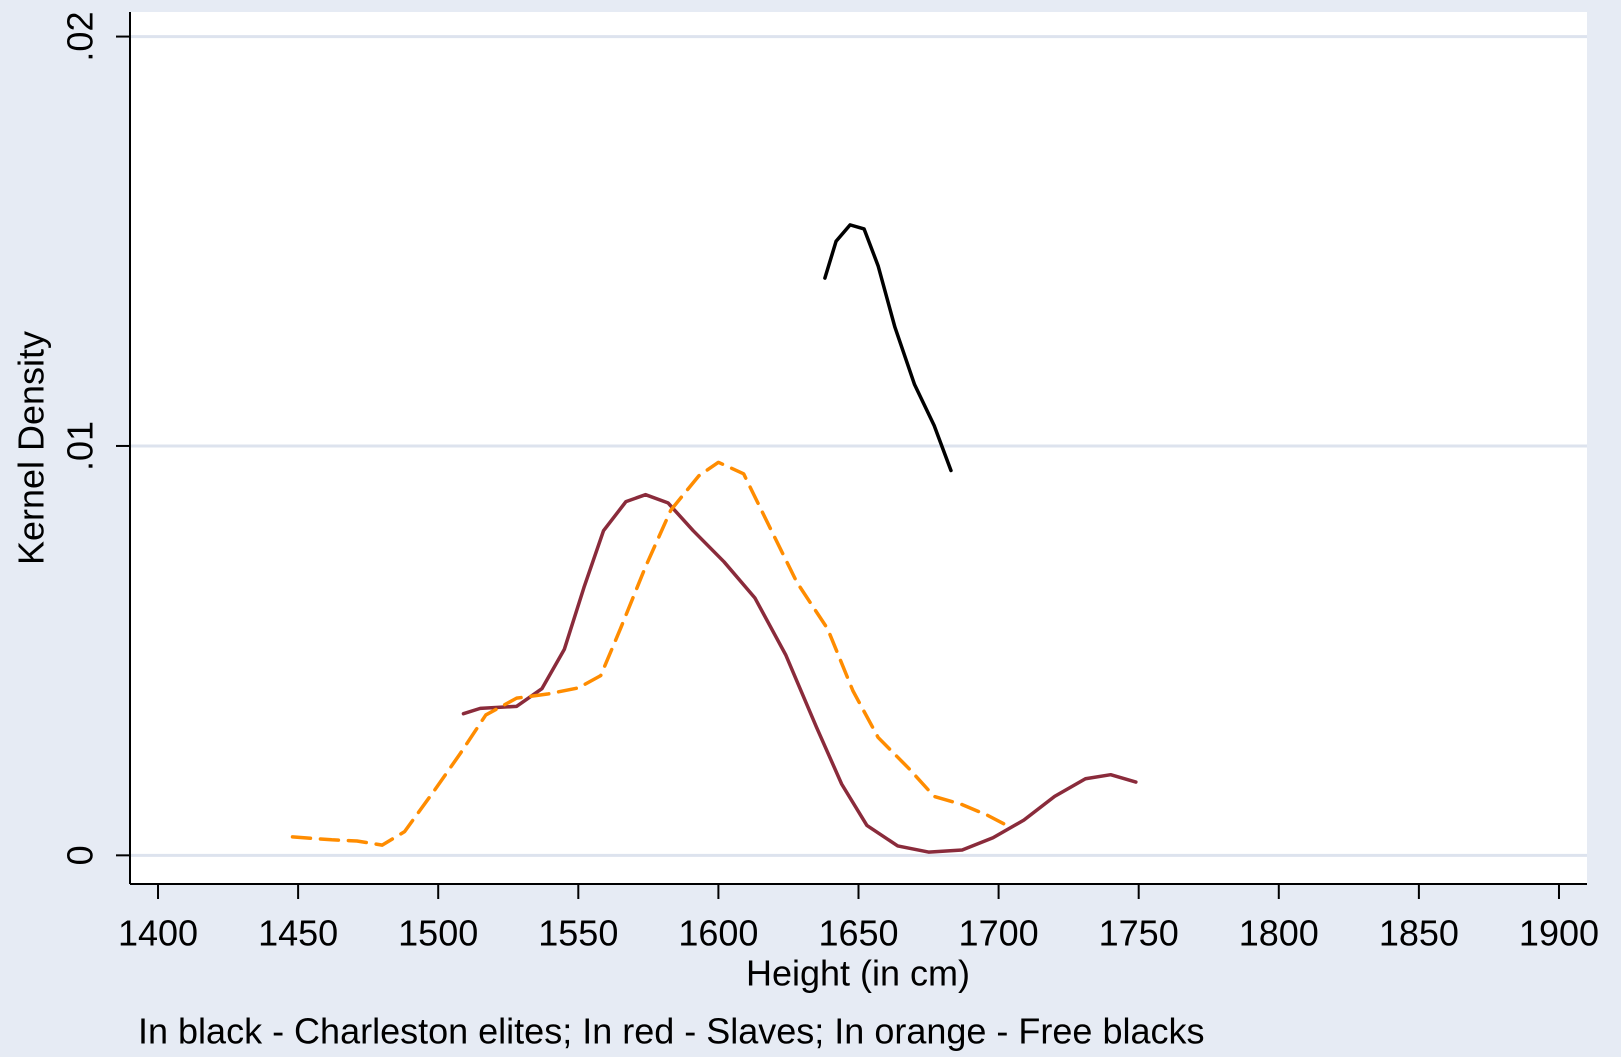  I want to click on y-tick-label: 0, so click(80, 855).